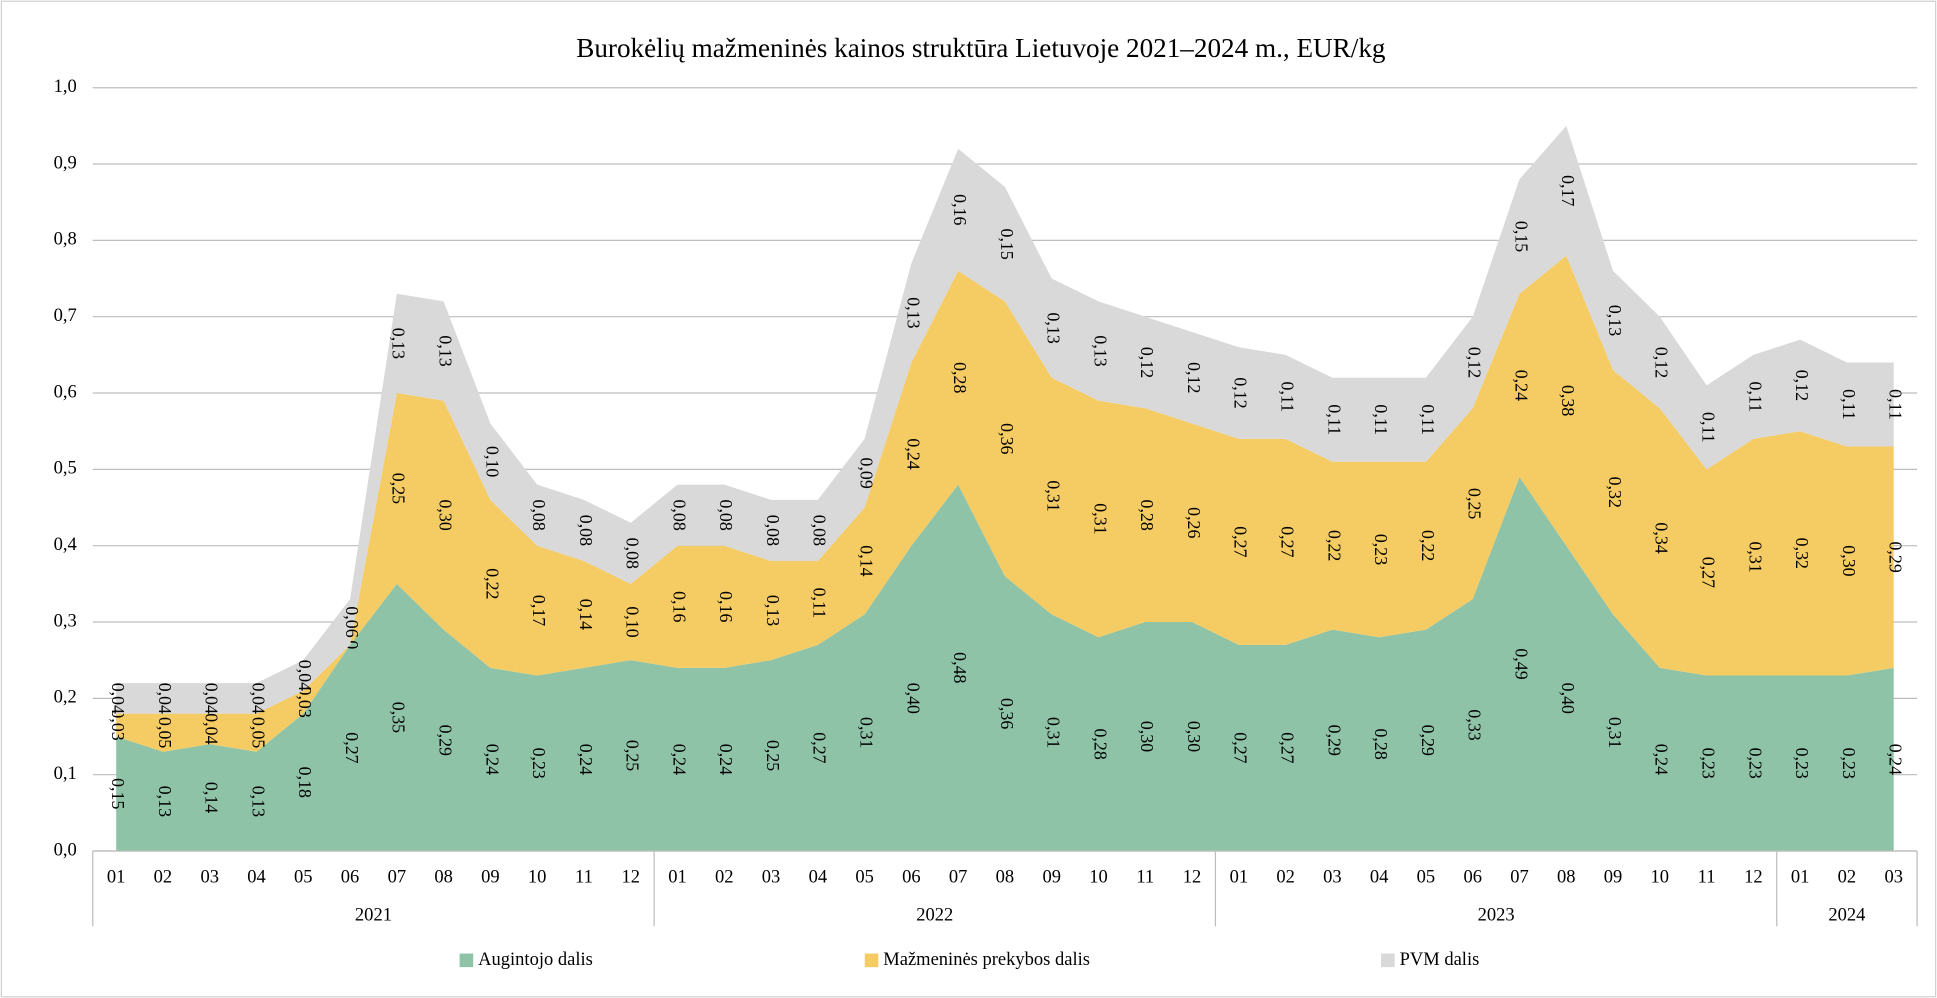  Describe the element at coordinates (65, 391) in the screenshot. I see `y-tick-label: 0,6` at that location.